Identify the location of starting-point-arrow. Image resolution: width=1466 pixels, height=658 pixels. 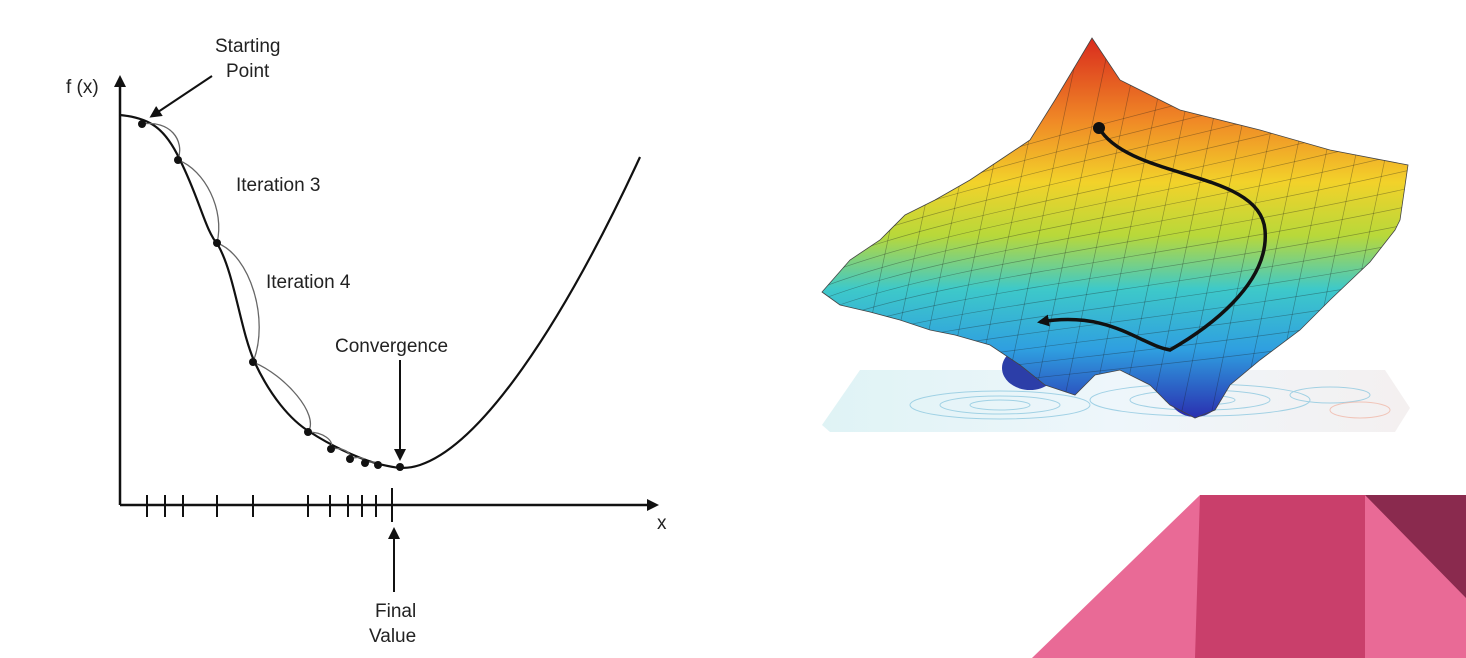
(181, 96).